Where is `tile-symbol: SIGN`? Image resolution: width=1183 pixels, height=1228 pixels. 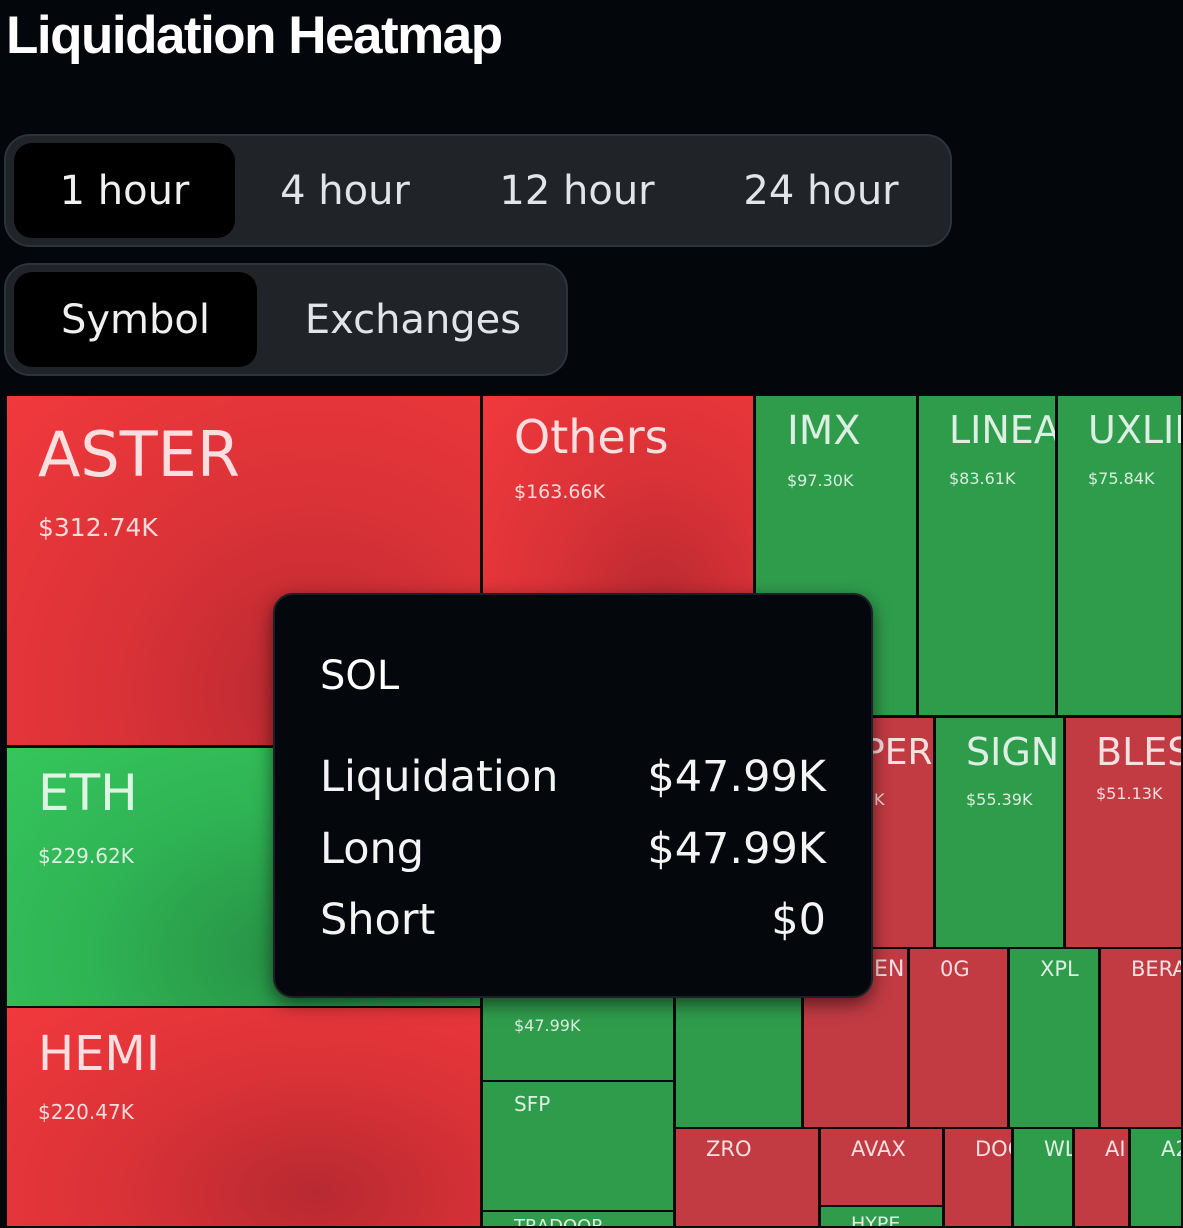
tile-symbol: SIGN is located at coordinates (1013, 752).